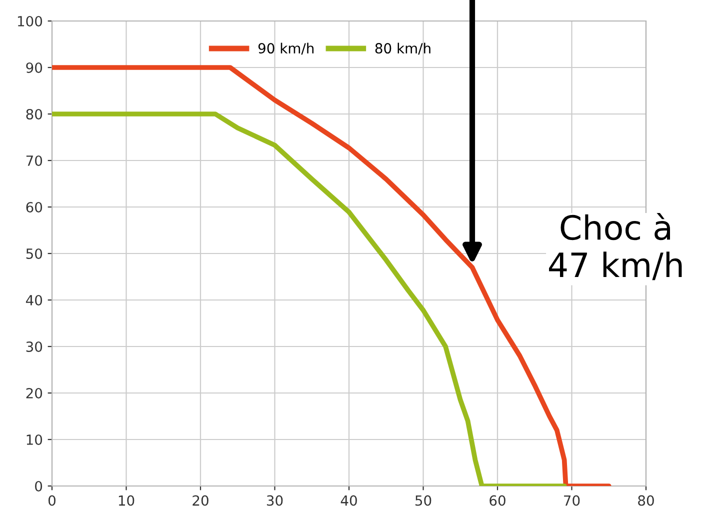 This screenshot has width=708, height=519. I want to click on legend-label: 80 km/h, so click(402, 48).